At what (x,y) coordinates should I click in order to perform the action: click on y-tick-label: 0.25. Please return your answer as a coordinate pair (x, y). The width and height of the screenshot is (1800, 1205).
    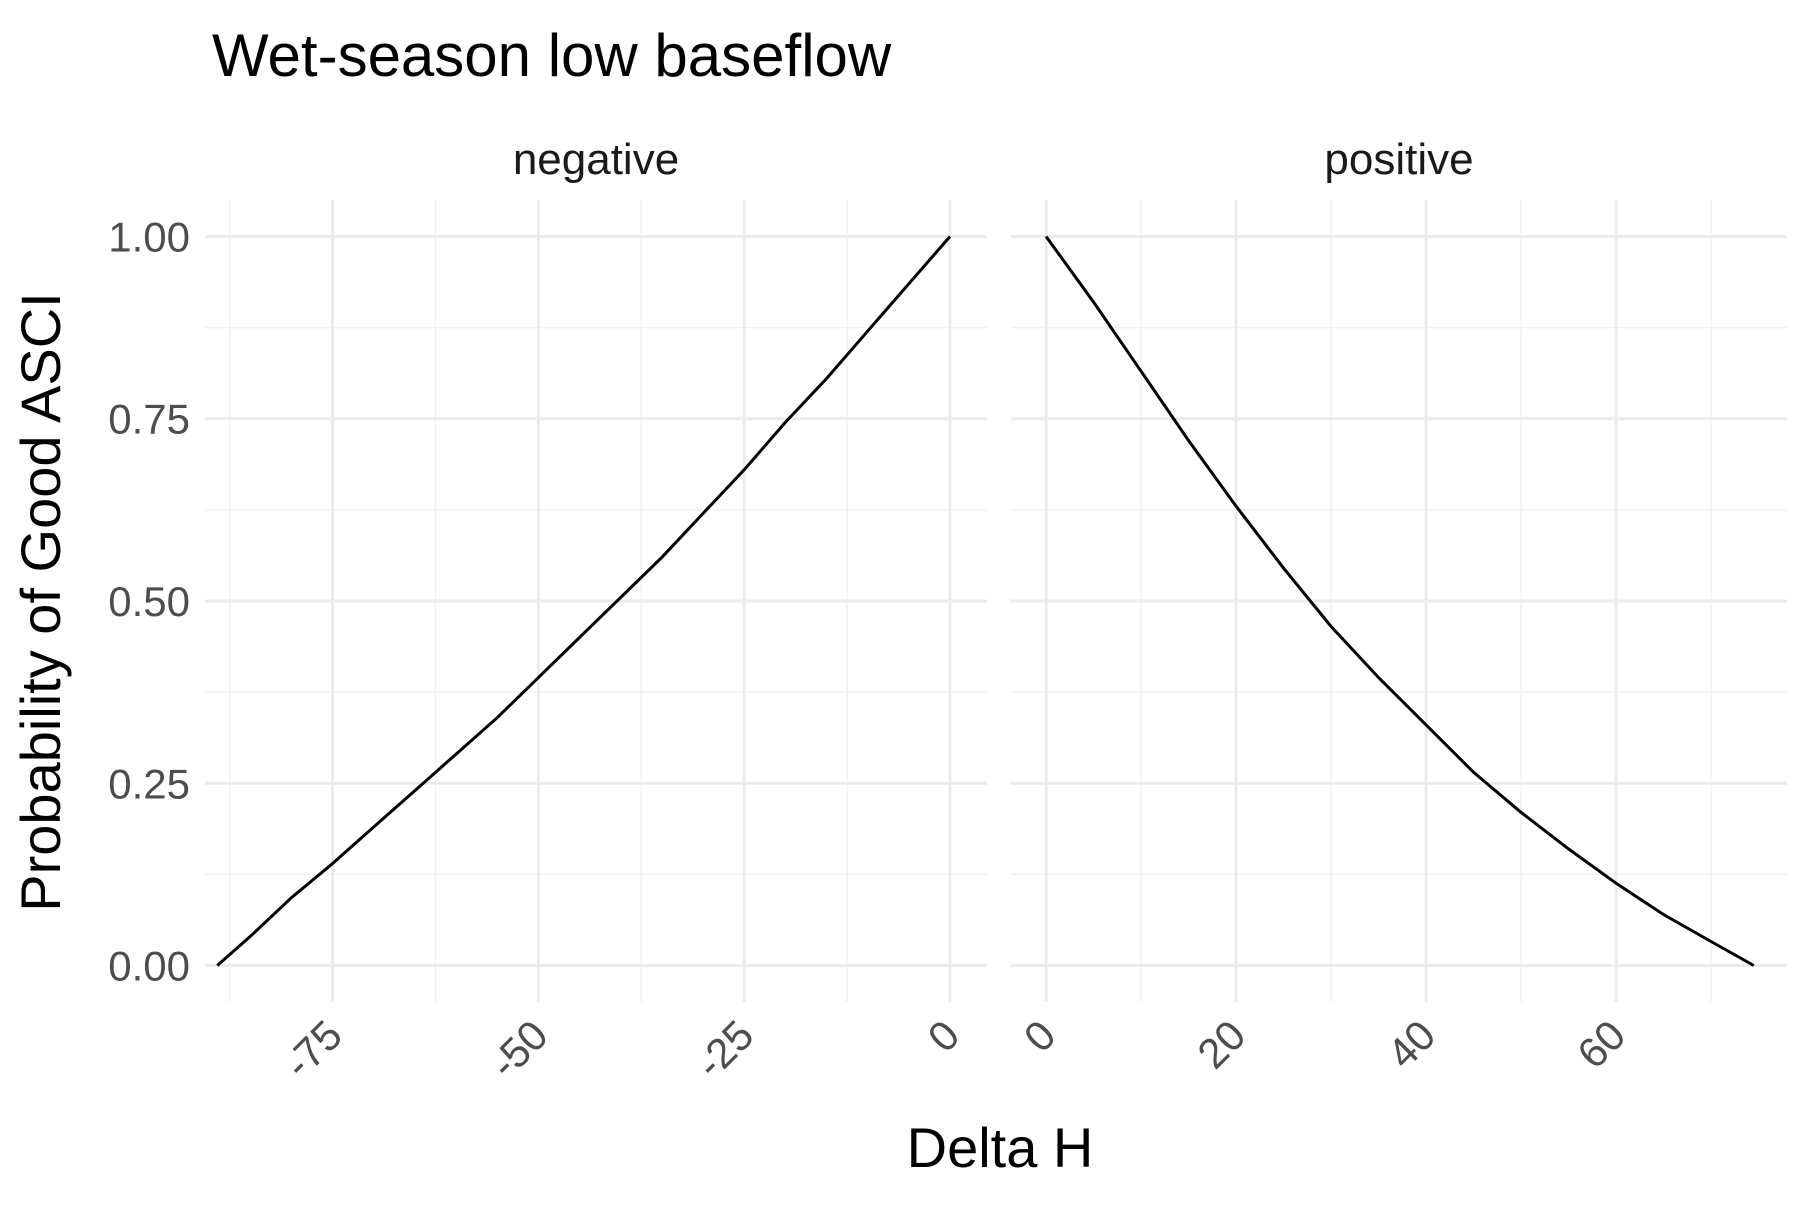
    Looking at the image, I should click on (149, 783).